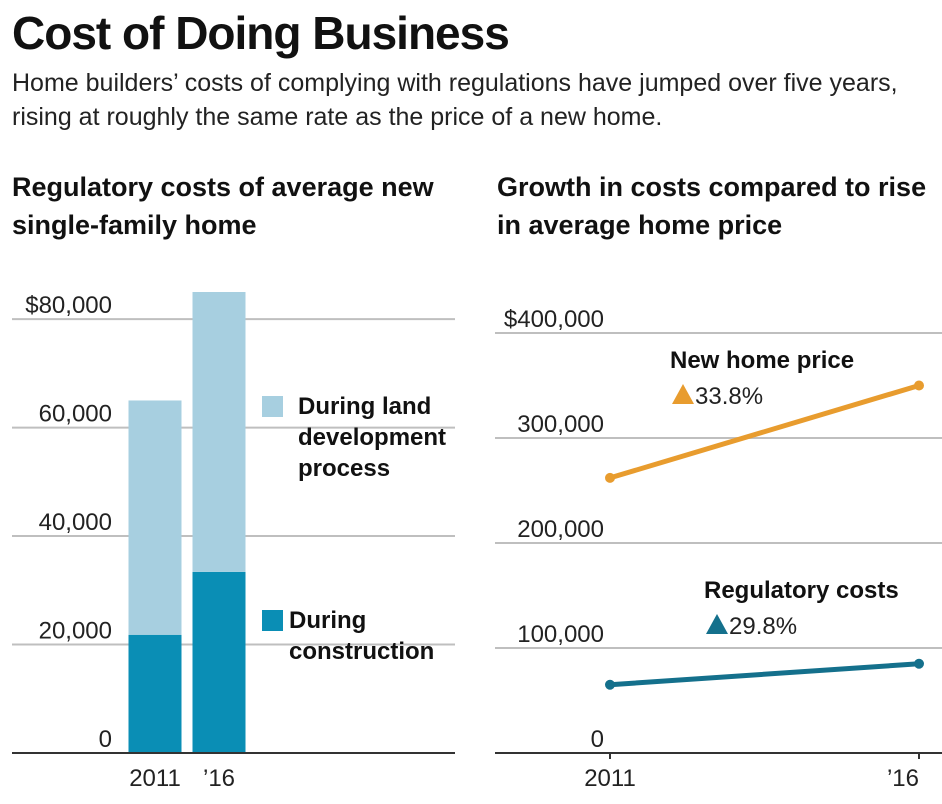 The height and width of the screenshot is (804, 942). I want to click on line-y-tick-label: 200,000, so click(560, 529).